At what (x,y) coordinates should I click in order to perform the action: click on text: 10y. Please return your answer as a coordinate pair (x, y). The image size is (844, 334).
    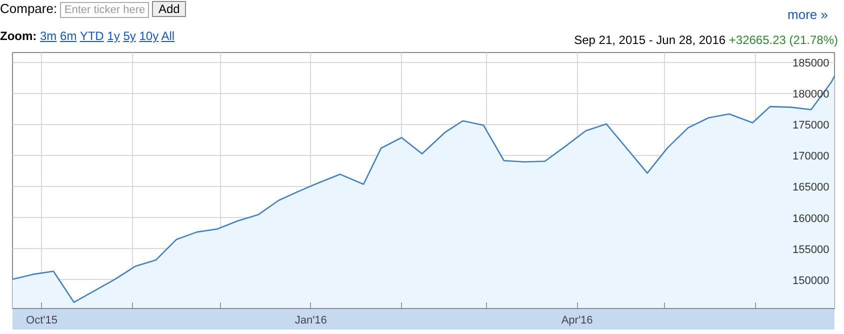
    Looking at the image, I should click on (149, 36).